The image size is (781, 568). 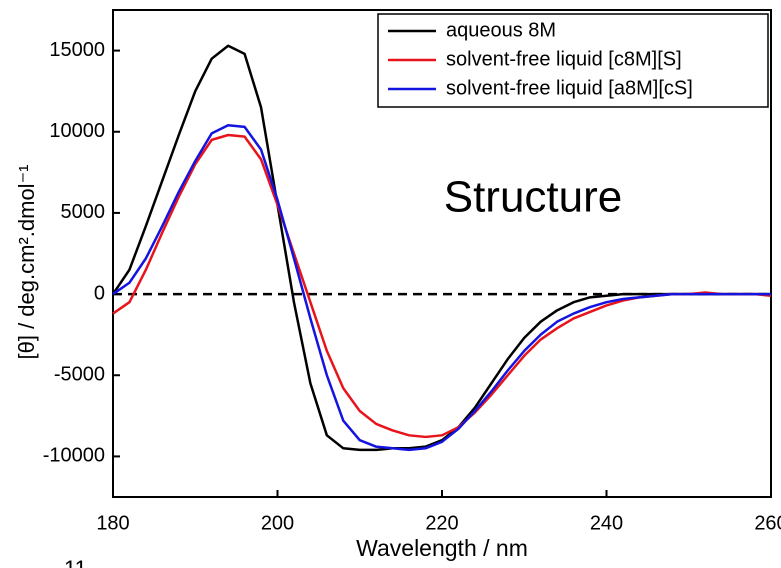 What do you see at coordinates (277, 523) in the screenshot?
I see `x-tick-label: 200` at bounding box center [277, 523].